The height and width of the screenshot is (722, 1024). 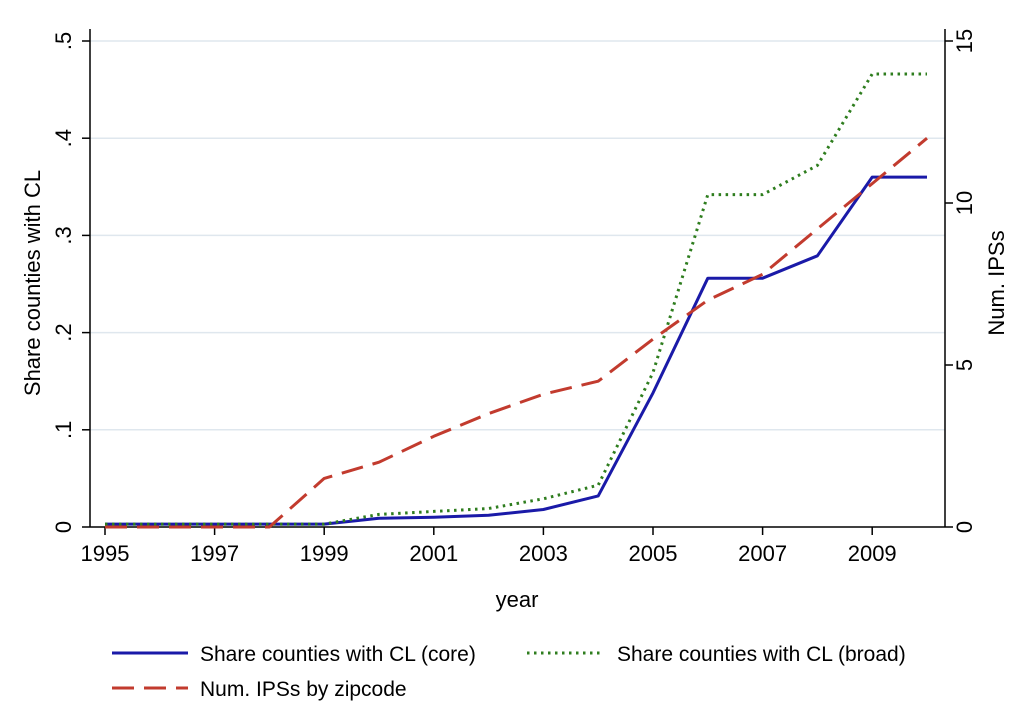 What do you see at coordinates (872, 553) in the screenshot?
I see `x-tick-label: 2009` at bounding box center [872, 553].